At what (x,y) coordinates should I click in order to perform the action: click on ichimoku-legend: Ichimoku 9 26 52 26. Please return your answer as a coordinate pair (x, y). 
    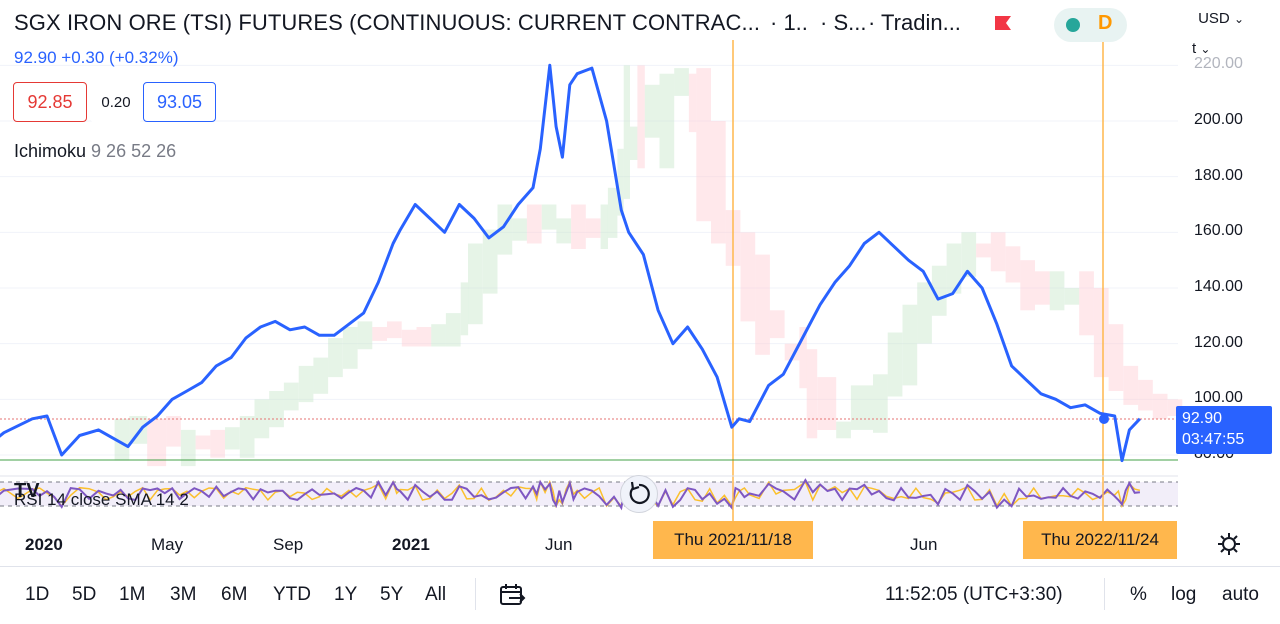
    Looking at the image, I should click on (95, 151).